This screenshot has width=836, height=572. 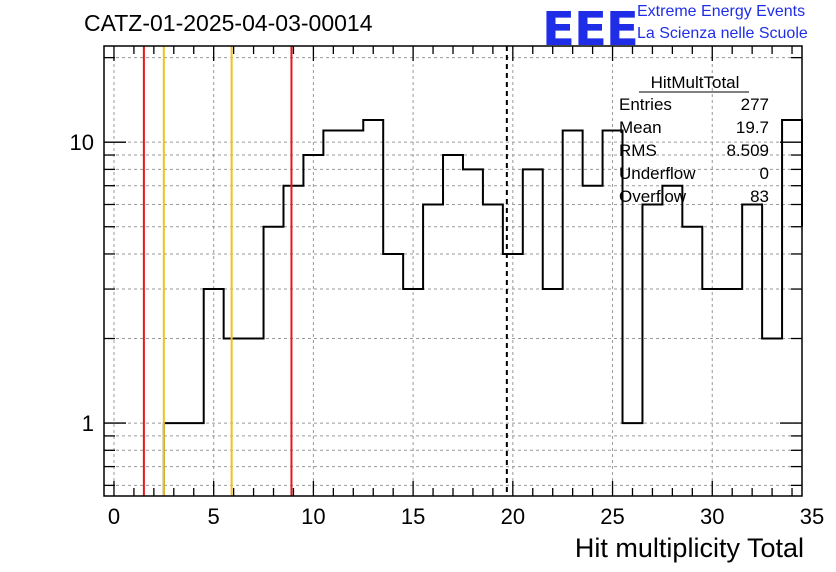 I want to click on logo-line-1: Extreme Energy Events, so click(x=721, y=11).